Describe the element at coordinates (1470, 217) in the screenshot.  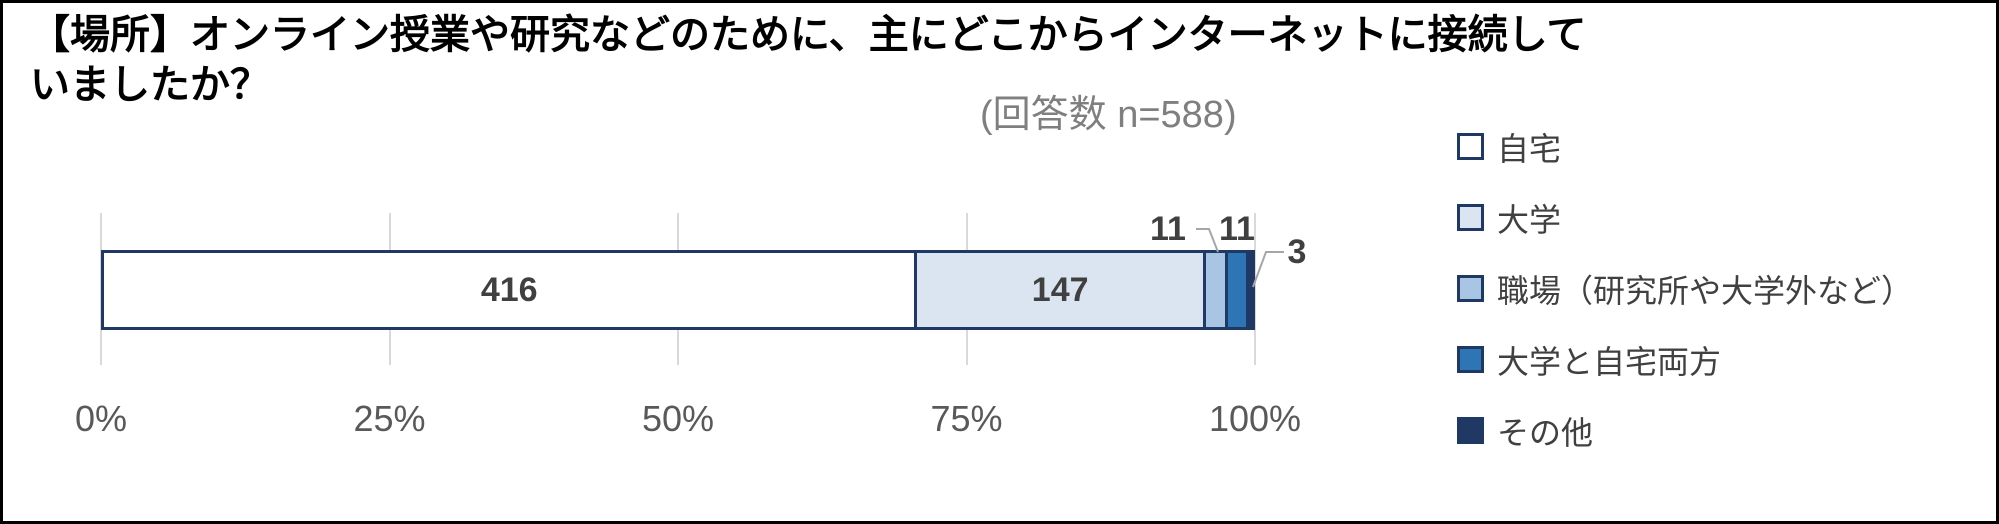
I see `legend-swatch-university` at that location.